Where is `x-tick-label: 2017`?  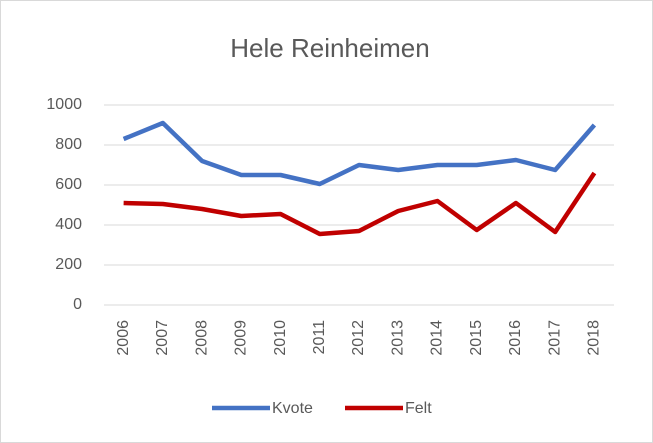
x-tick-label: 2017 is located at coordinates (554, 338).